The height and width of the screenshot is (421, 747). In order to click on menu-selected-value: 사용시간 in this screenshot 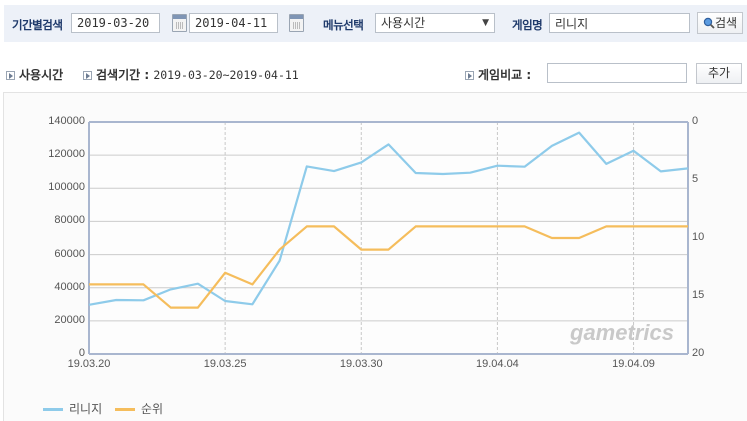, I will do `click(403, 23)`.